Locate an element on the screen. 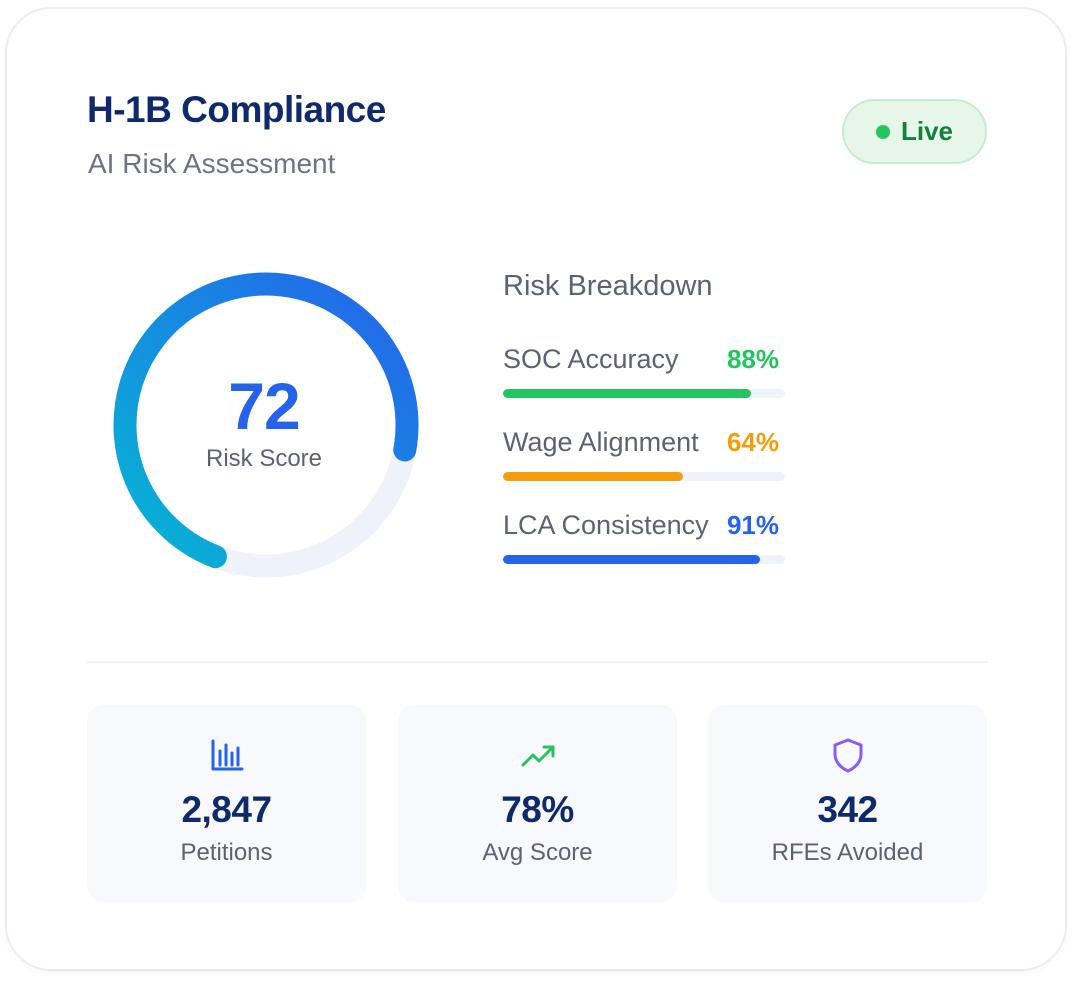  live-status-badge: Live is located at coordinates (914, 131).